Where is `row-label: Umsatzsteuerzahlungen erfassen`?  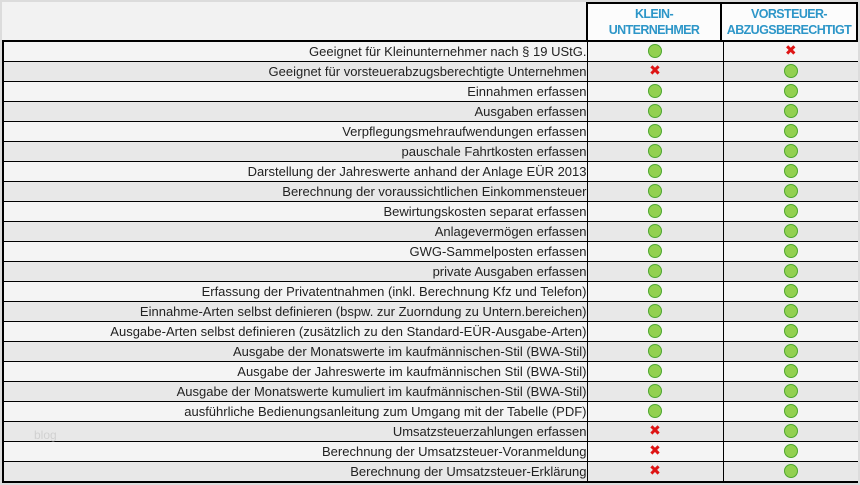
row-label: Umsatzsteuerzahlungen erfassen is located at coordinates (295, 431).